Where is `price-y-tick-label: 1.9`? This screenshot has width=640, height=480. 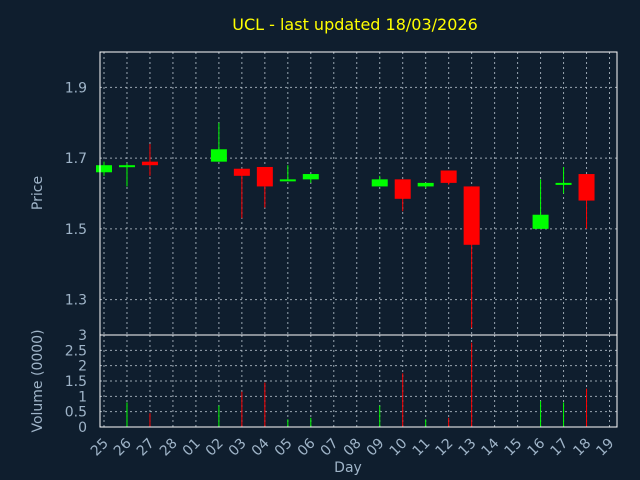
price-y-tick-label: 1.9 is located at coordinates (76, 88).